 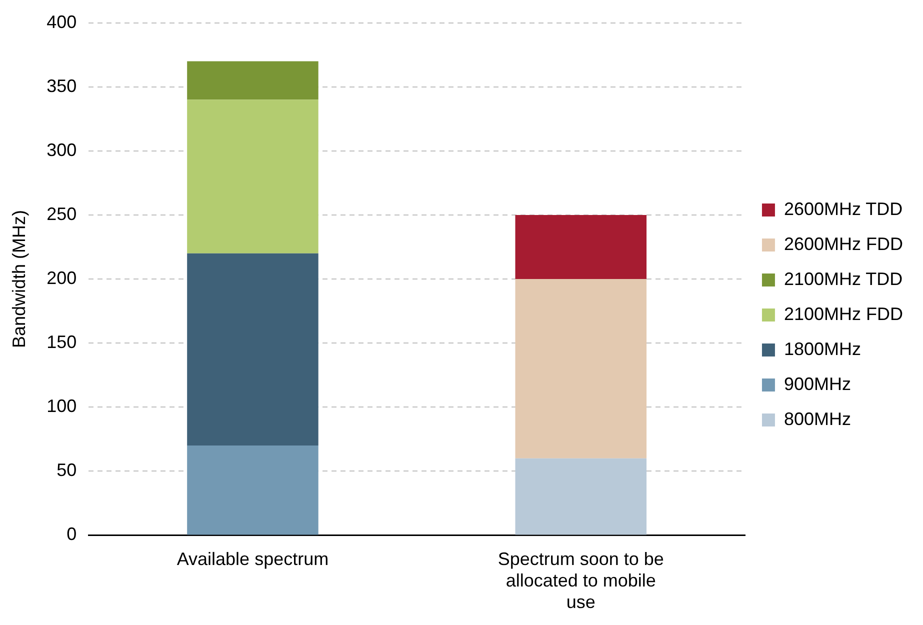 I want to click on y-tick-label: 200, so click(x=61, y=278).